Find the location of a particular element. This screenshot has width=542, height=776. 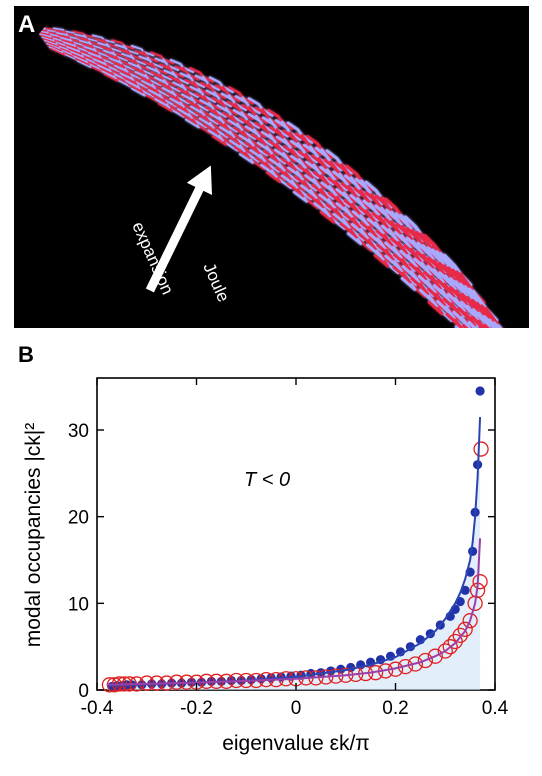

y-tick-label: 30 is located at coordinates (78, 431).